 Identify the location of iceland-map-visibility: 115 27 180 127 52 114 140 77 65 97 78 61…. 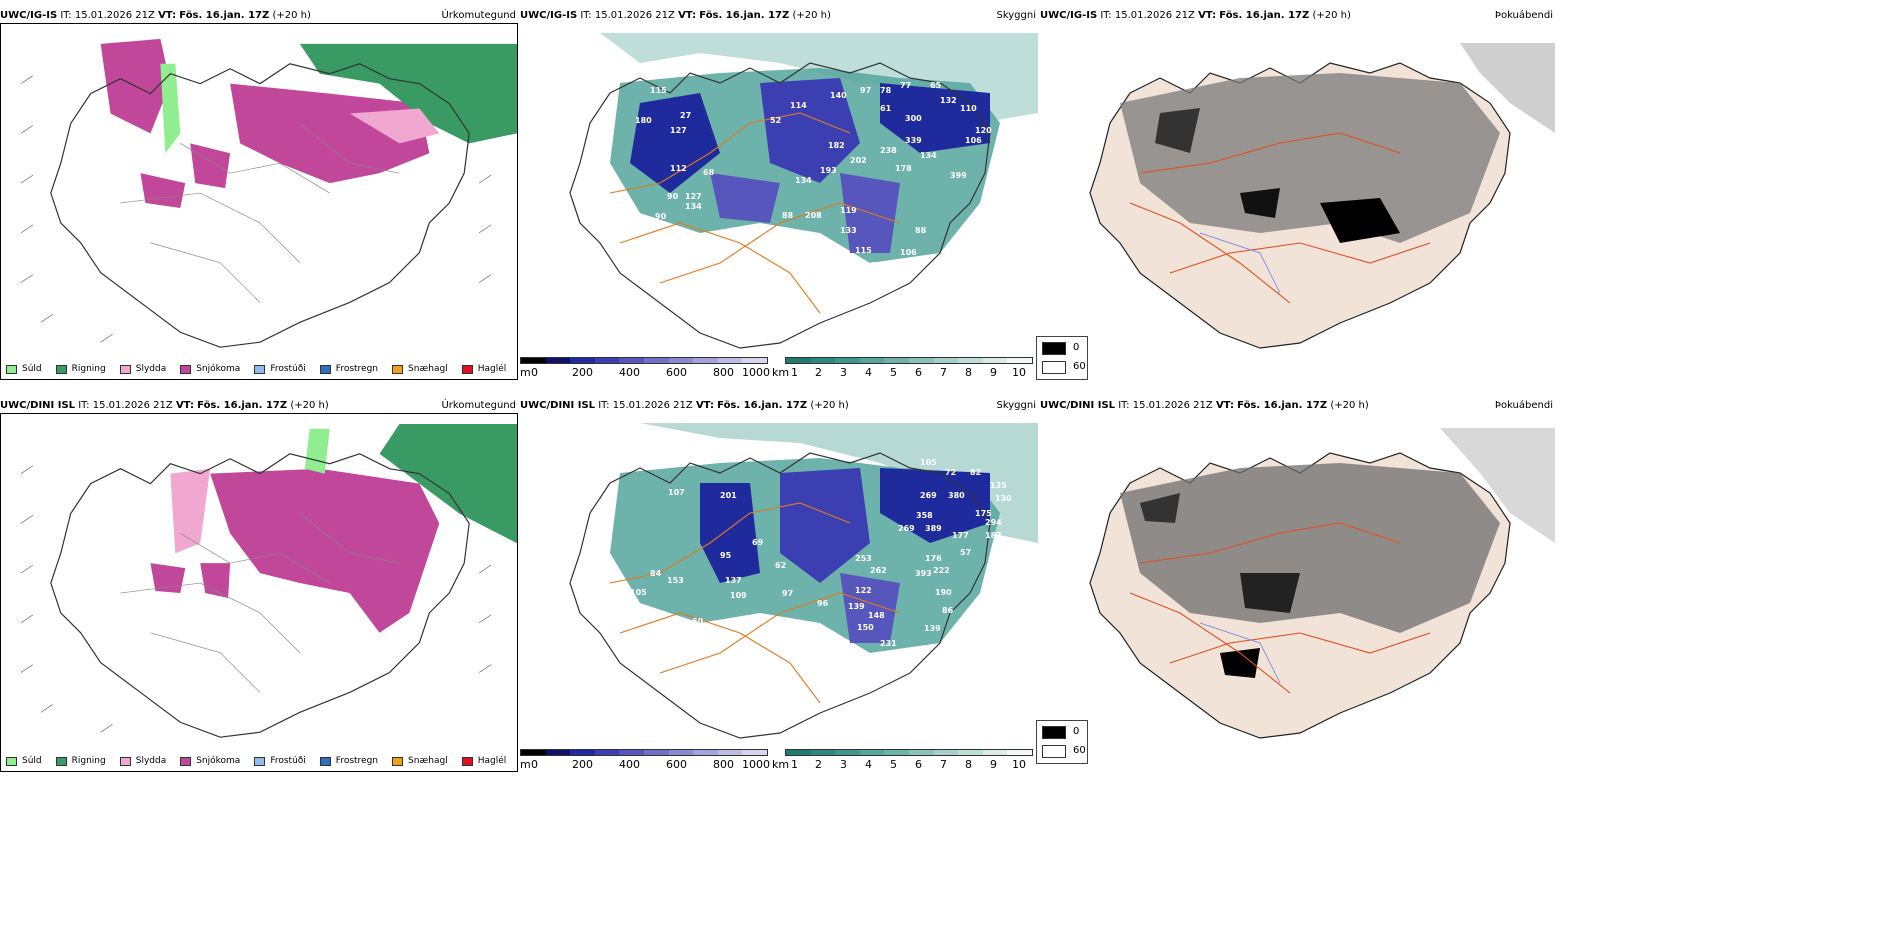
(803, 191).